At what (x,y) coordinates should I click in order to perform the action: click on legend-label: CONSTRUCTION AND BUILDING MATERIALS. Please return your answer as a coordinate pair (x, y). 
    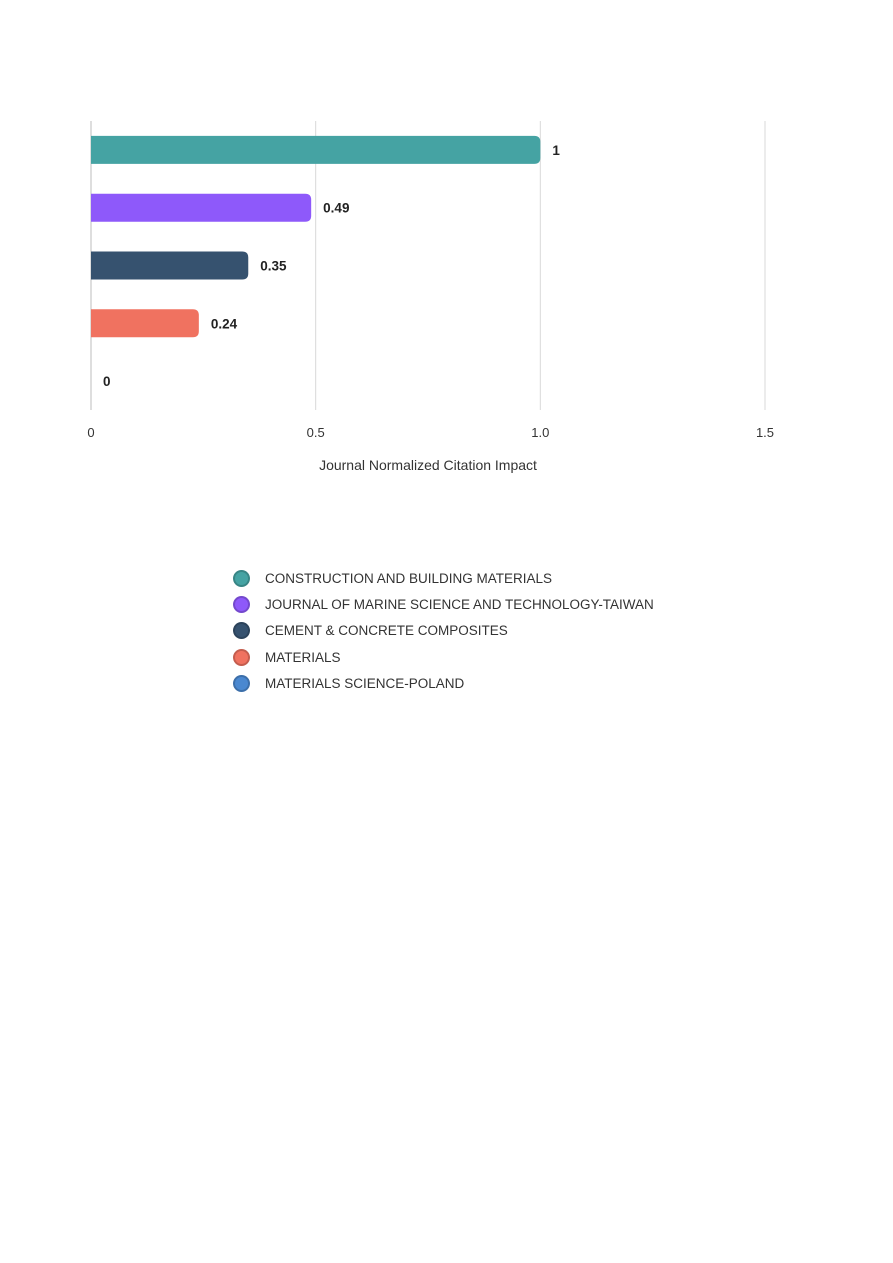
    Looking at the image, I should click on (409, 578).